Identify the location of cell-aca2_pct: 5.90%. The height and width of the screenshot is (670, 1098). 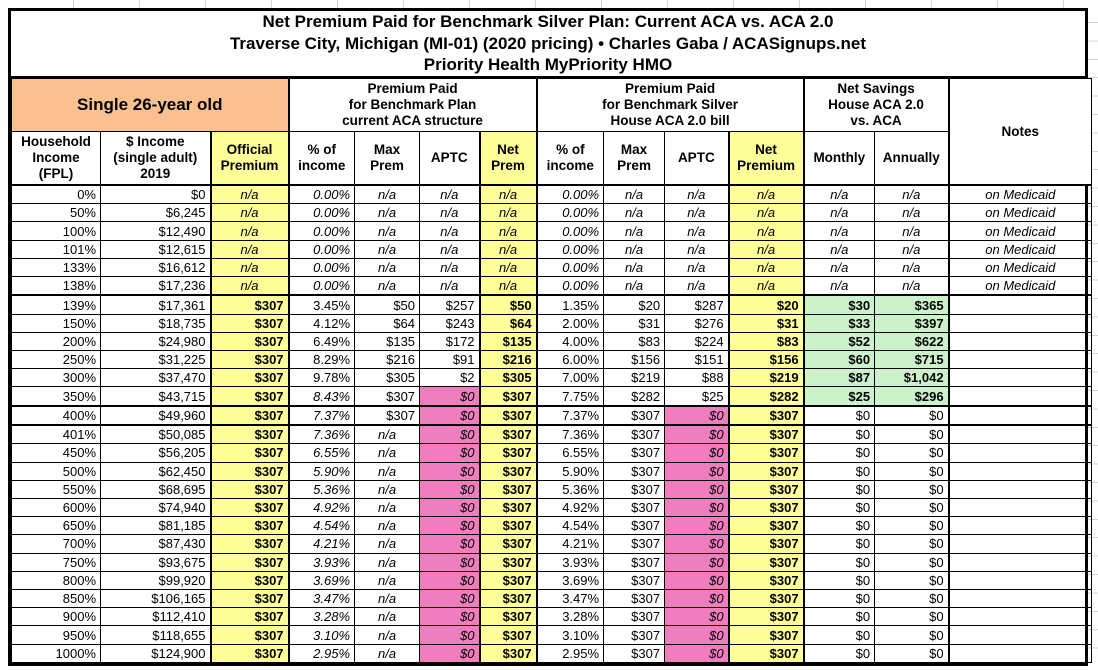
(570, 471).